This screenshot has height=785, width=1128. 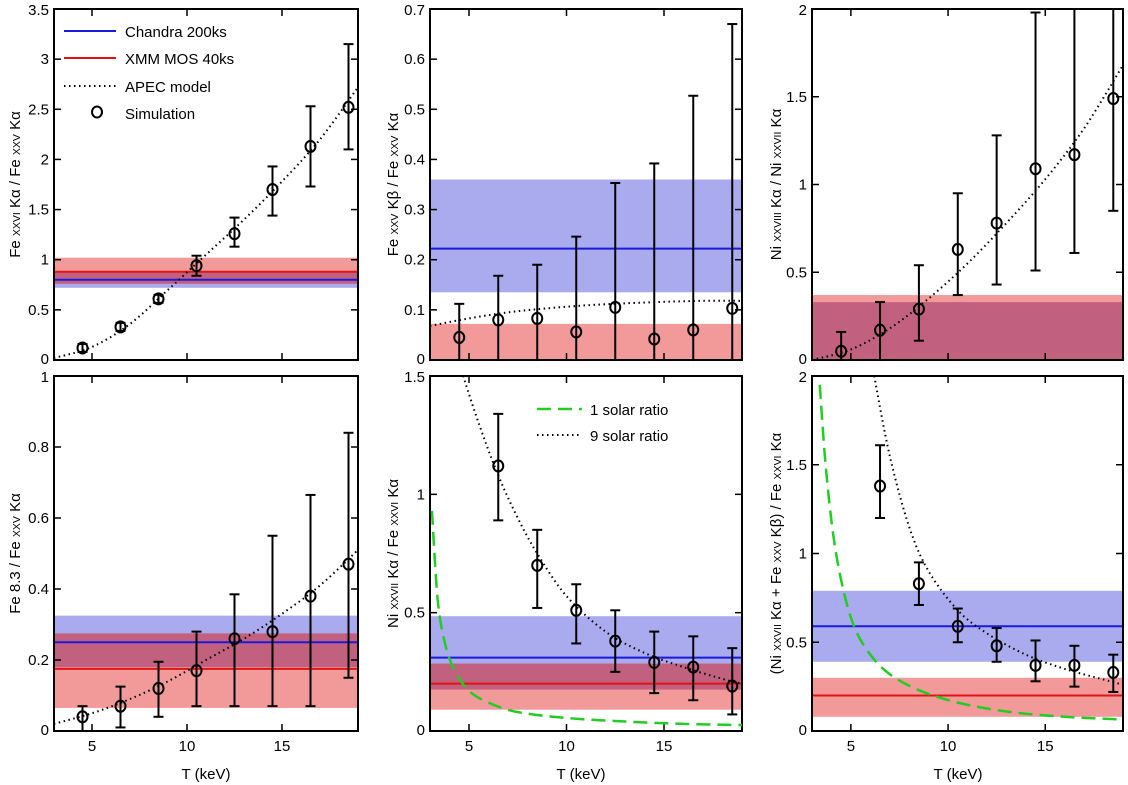 I want to click on solar1-curve, so click(x=586, y=618).